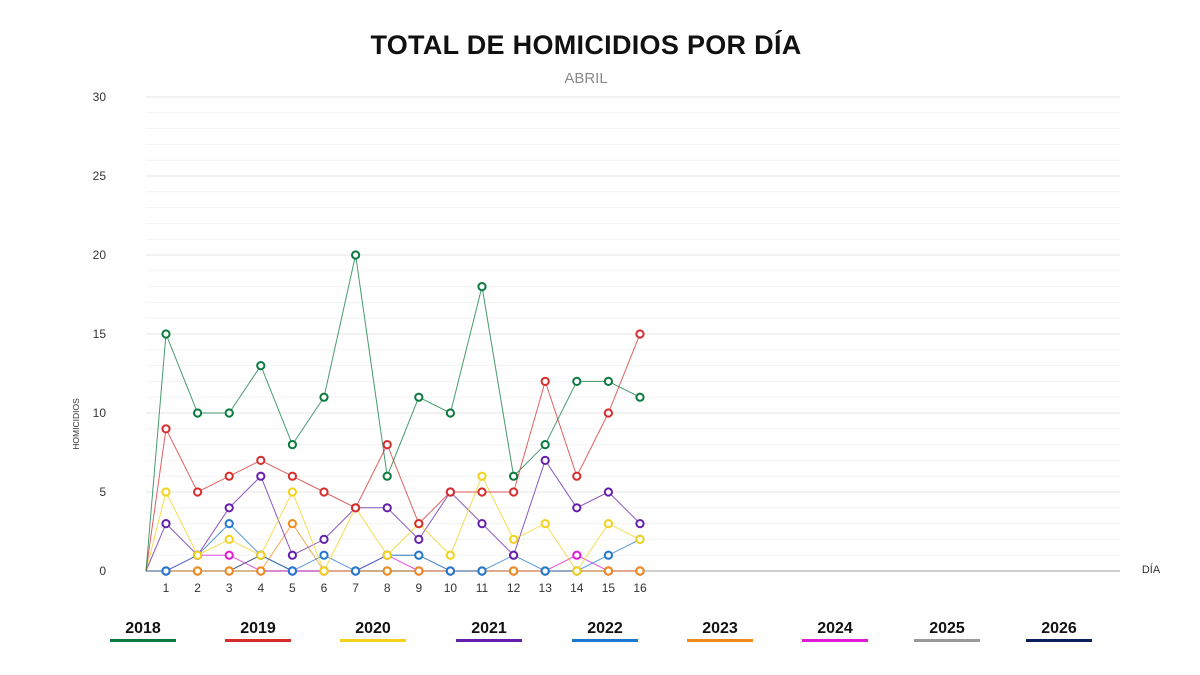  I want to click on y-tick-label: 5, so click(102, 492).